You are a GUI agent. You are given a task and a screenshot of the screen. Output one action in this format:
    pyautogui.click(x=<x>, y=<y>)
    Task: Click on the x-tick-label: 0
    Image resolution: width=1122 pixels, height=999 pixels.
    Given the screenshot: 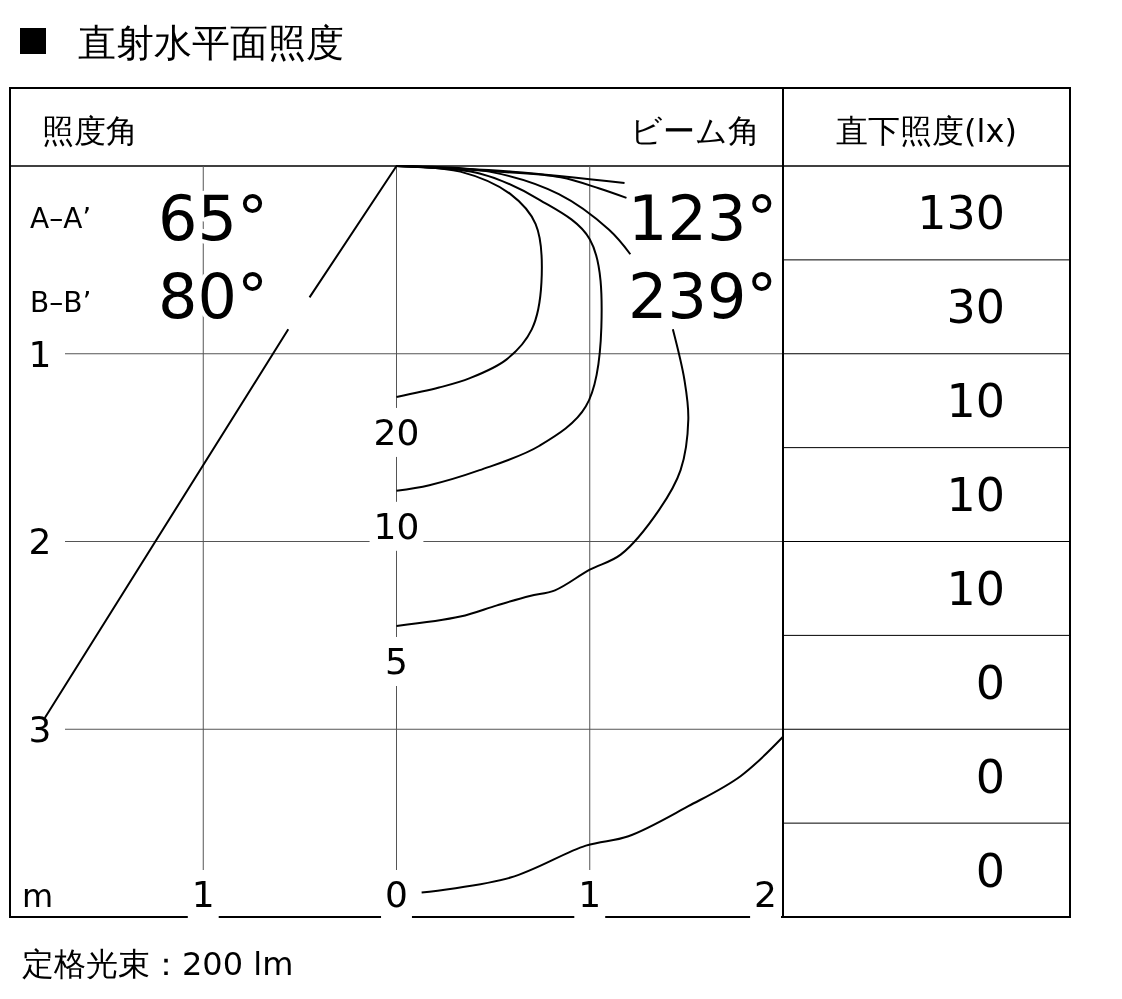 What is the action you would take?
    pyautogui.click(x=396, y=894)
    